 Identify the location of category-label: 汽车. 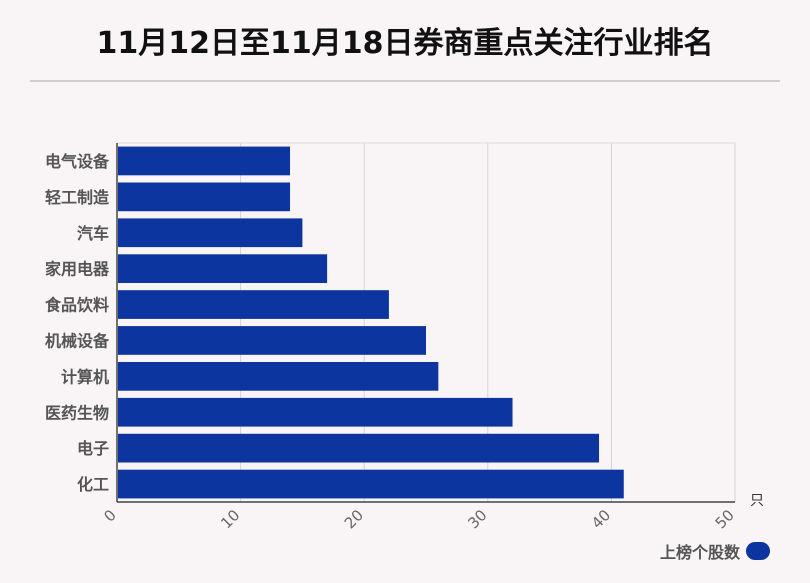
(93, 233).